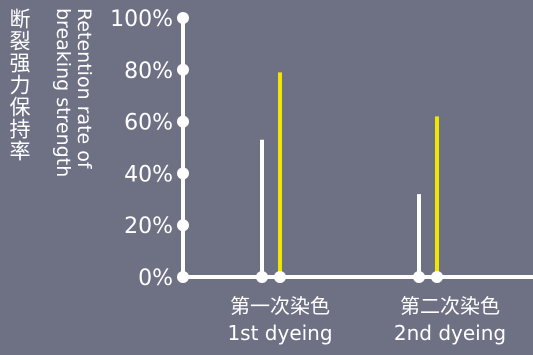  I want to click on x-category-2-en: 2nd dyeing, so click(450, 333).